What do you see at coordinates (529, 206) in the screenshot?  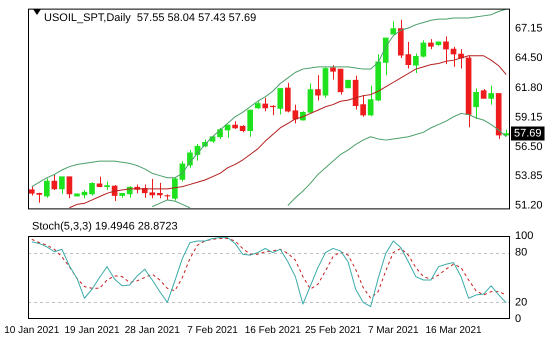 I see `y-tick-label: 51.20` at bounding box center [529, 206].